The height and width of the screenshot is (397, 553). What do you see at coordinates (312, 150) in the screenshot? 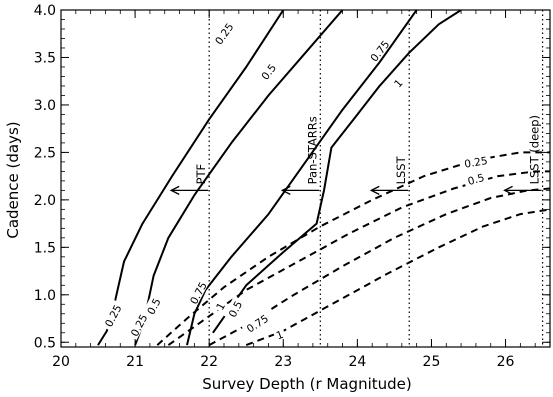
I see `survey-label: Pan-STARRs` at bounding box center [312, 150].